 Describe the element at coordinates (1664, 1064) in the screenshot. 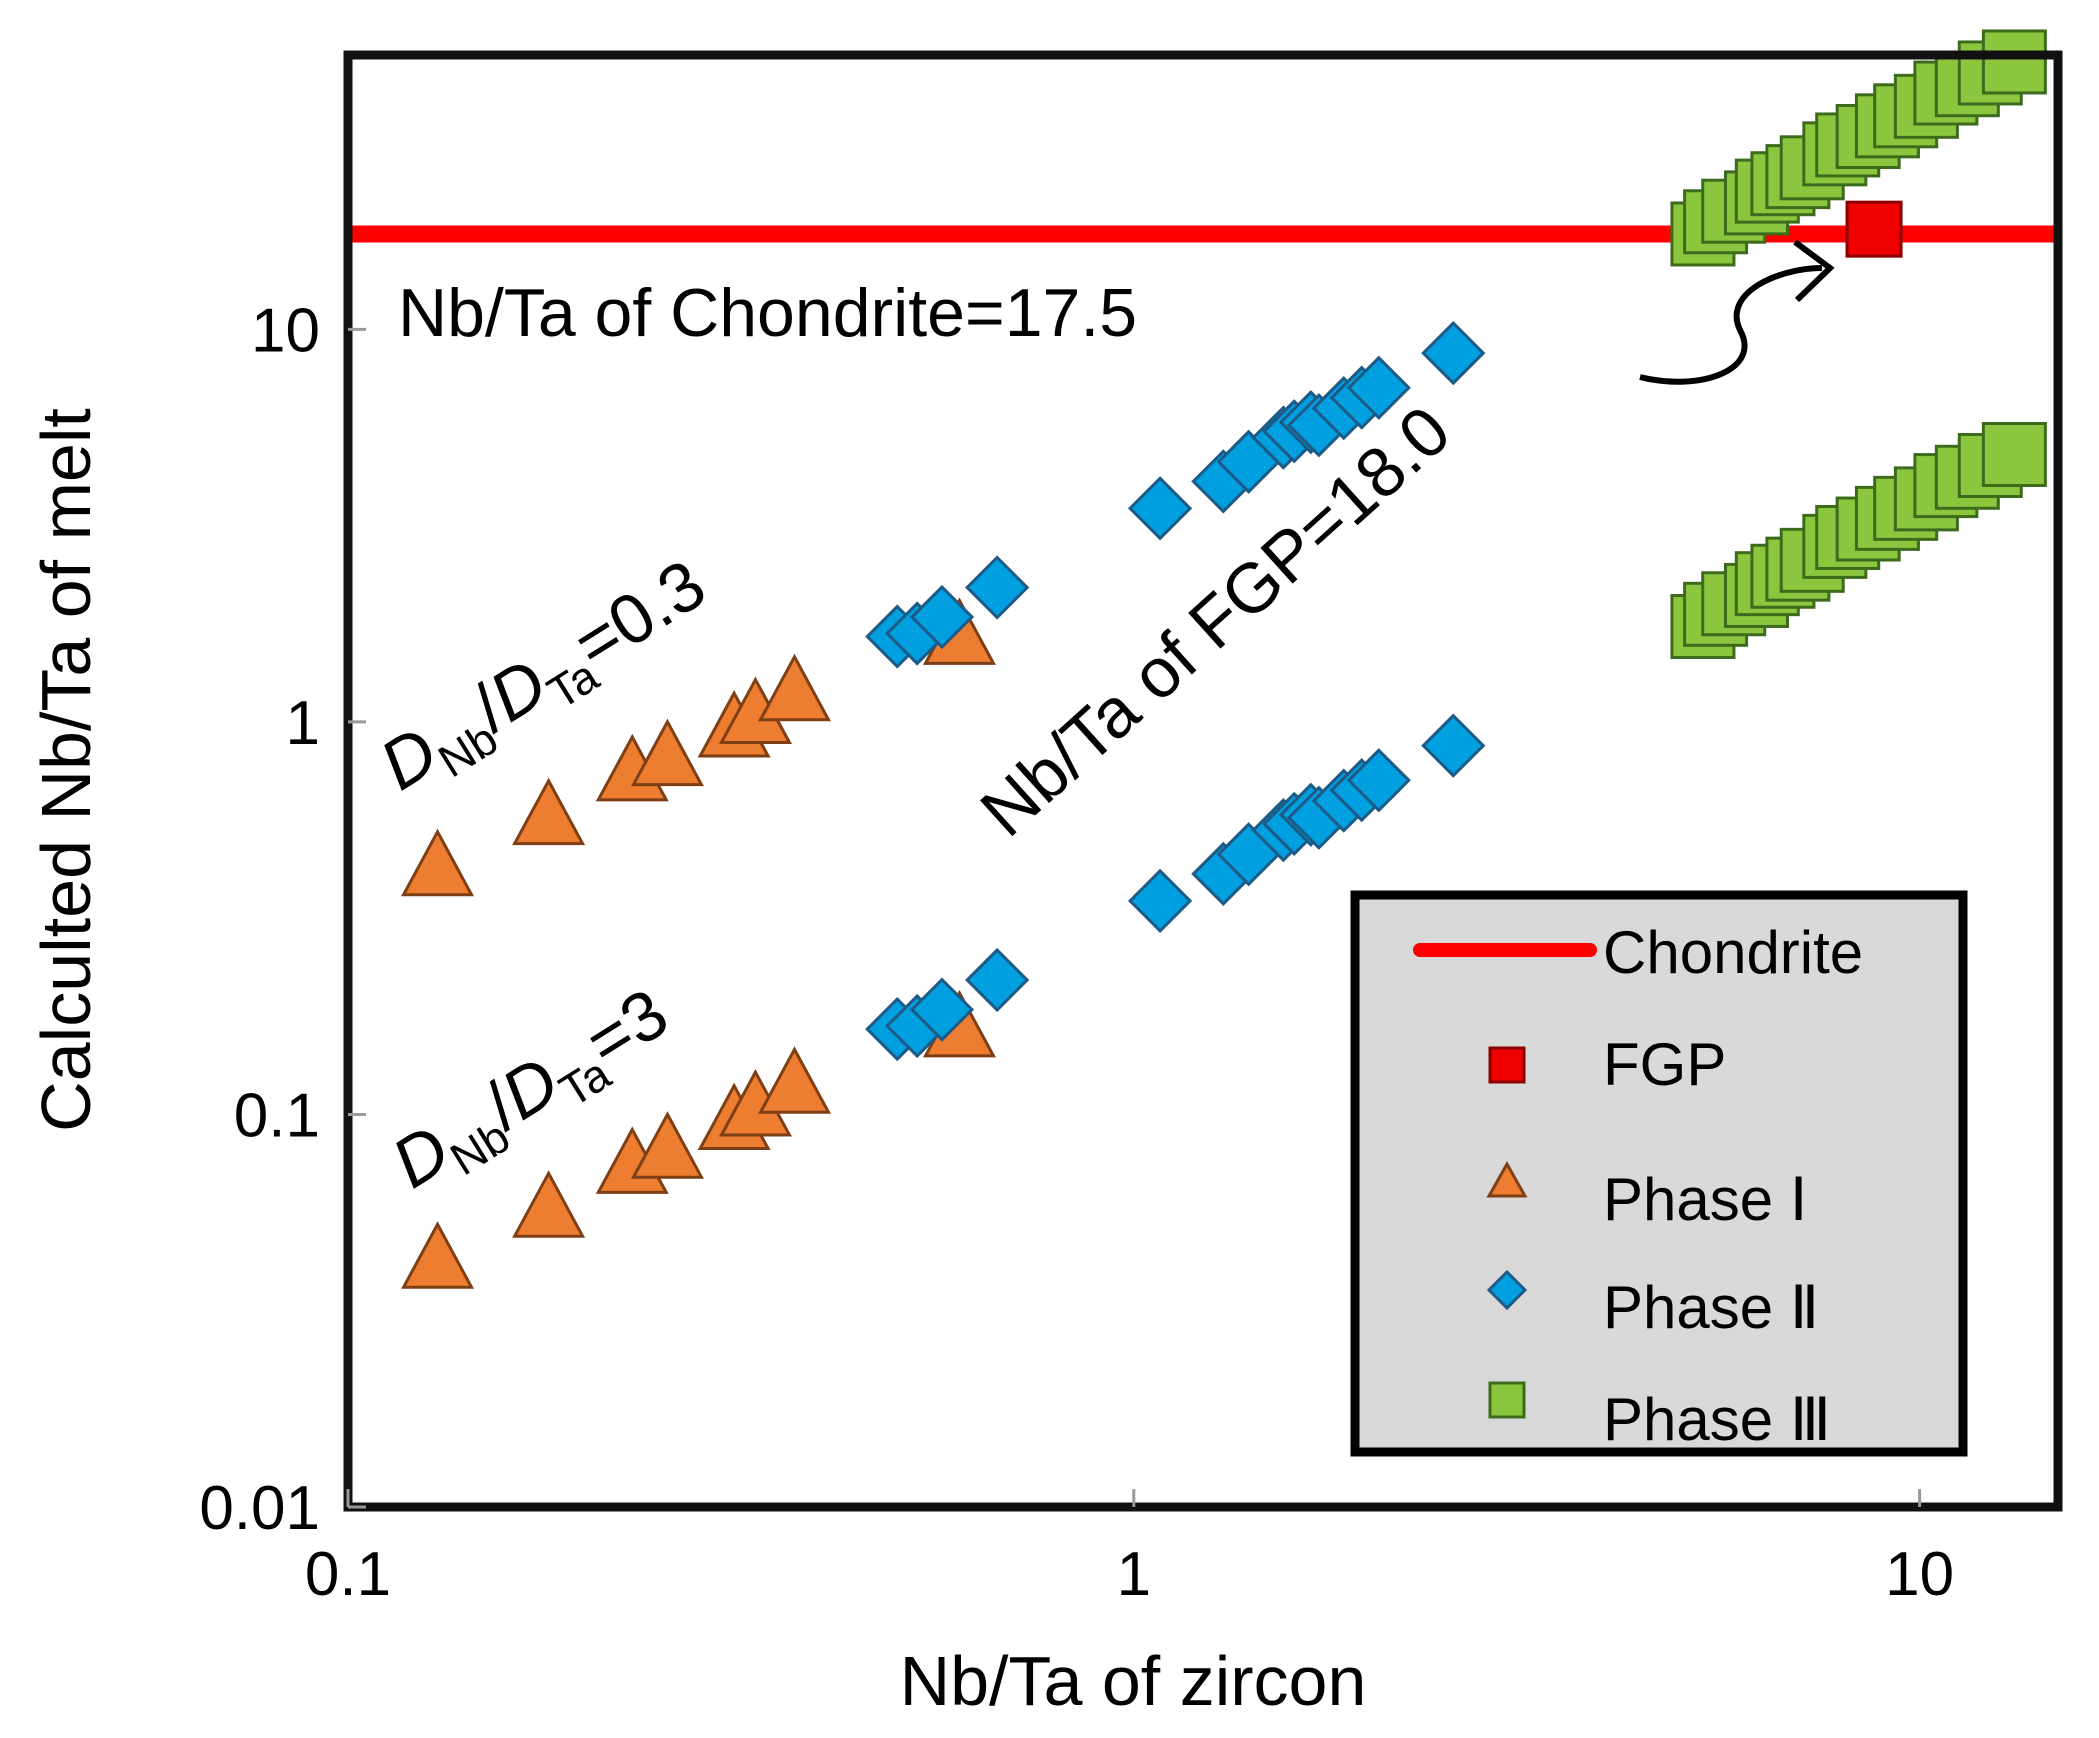

I see `legend-fgp-label: FGP` at that location.